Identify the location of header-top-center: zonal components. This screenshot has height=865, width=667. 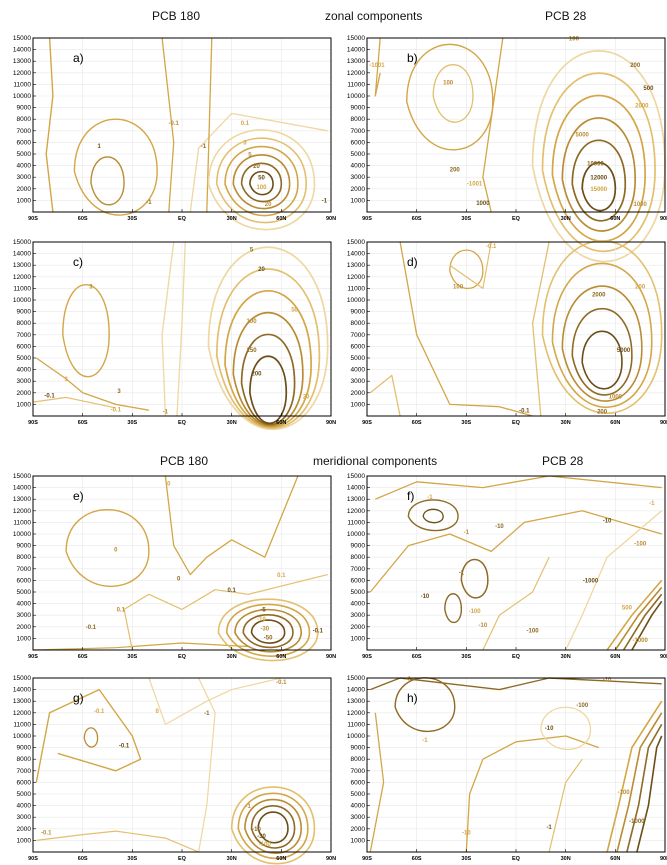
(374, 16).